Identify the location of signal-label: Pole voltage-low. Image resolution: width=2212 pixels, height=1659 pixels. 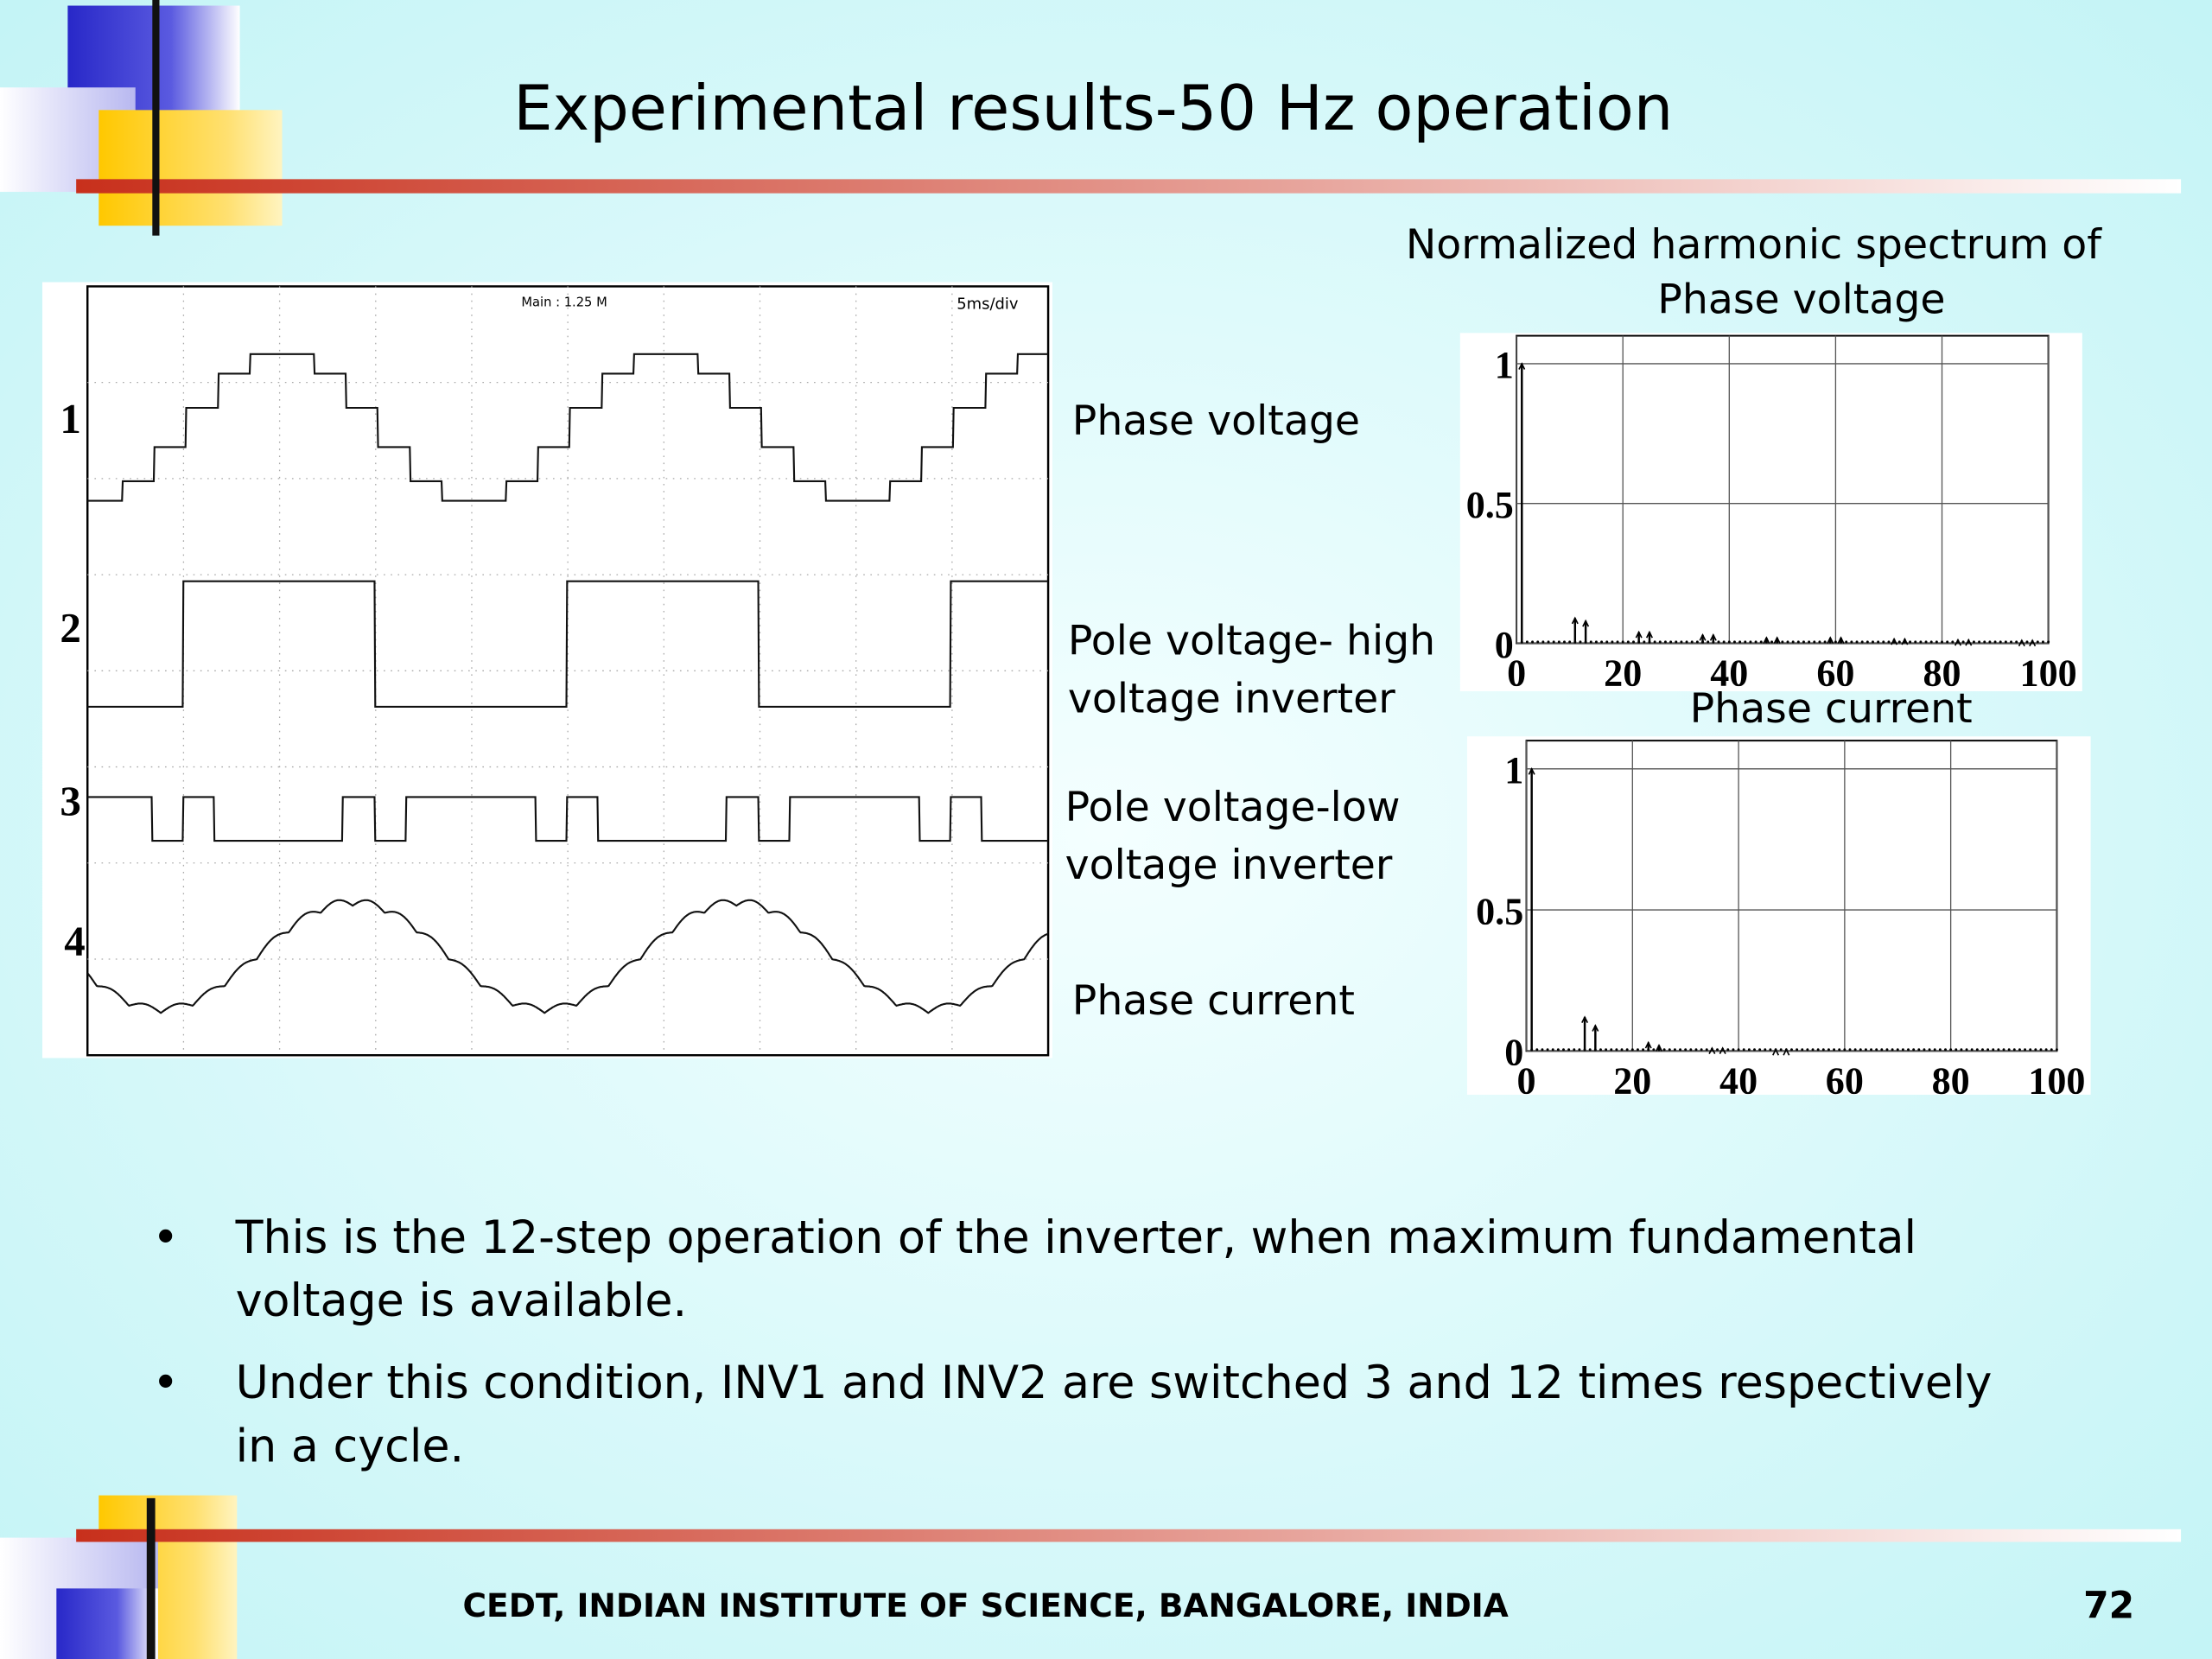
(1233, 807).